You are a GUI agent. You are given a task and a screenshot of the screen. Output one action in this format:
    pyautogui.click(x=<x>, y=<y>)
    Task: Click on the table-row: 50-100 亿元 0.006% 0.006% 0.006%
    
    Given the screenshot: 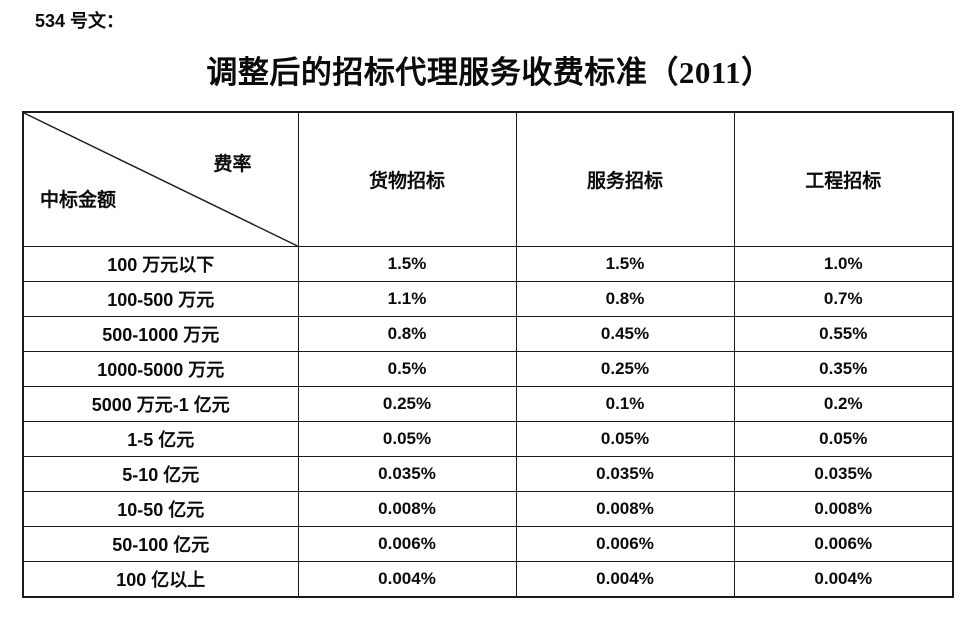 What is the action you would take?
    pyautogui.click(x=488, y=544)
    